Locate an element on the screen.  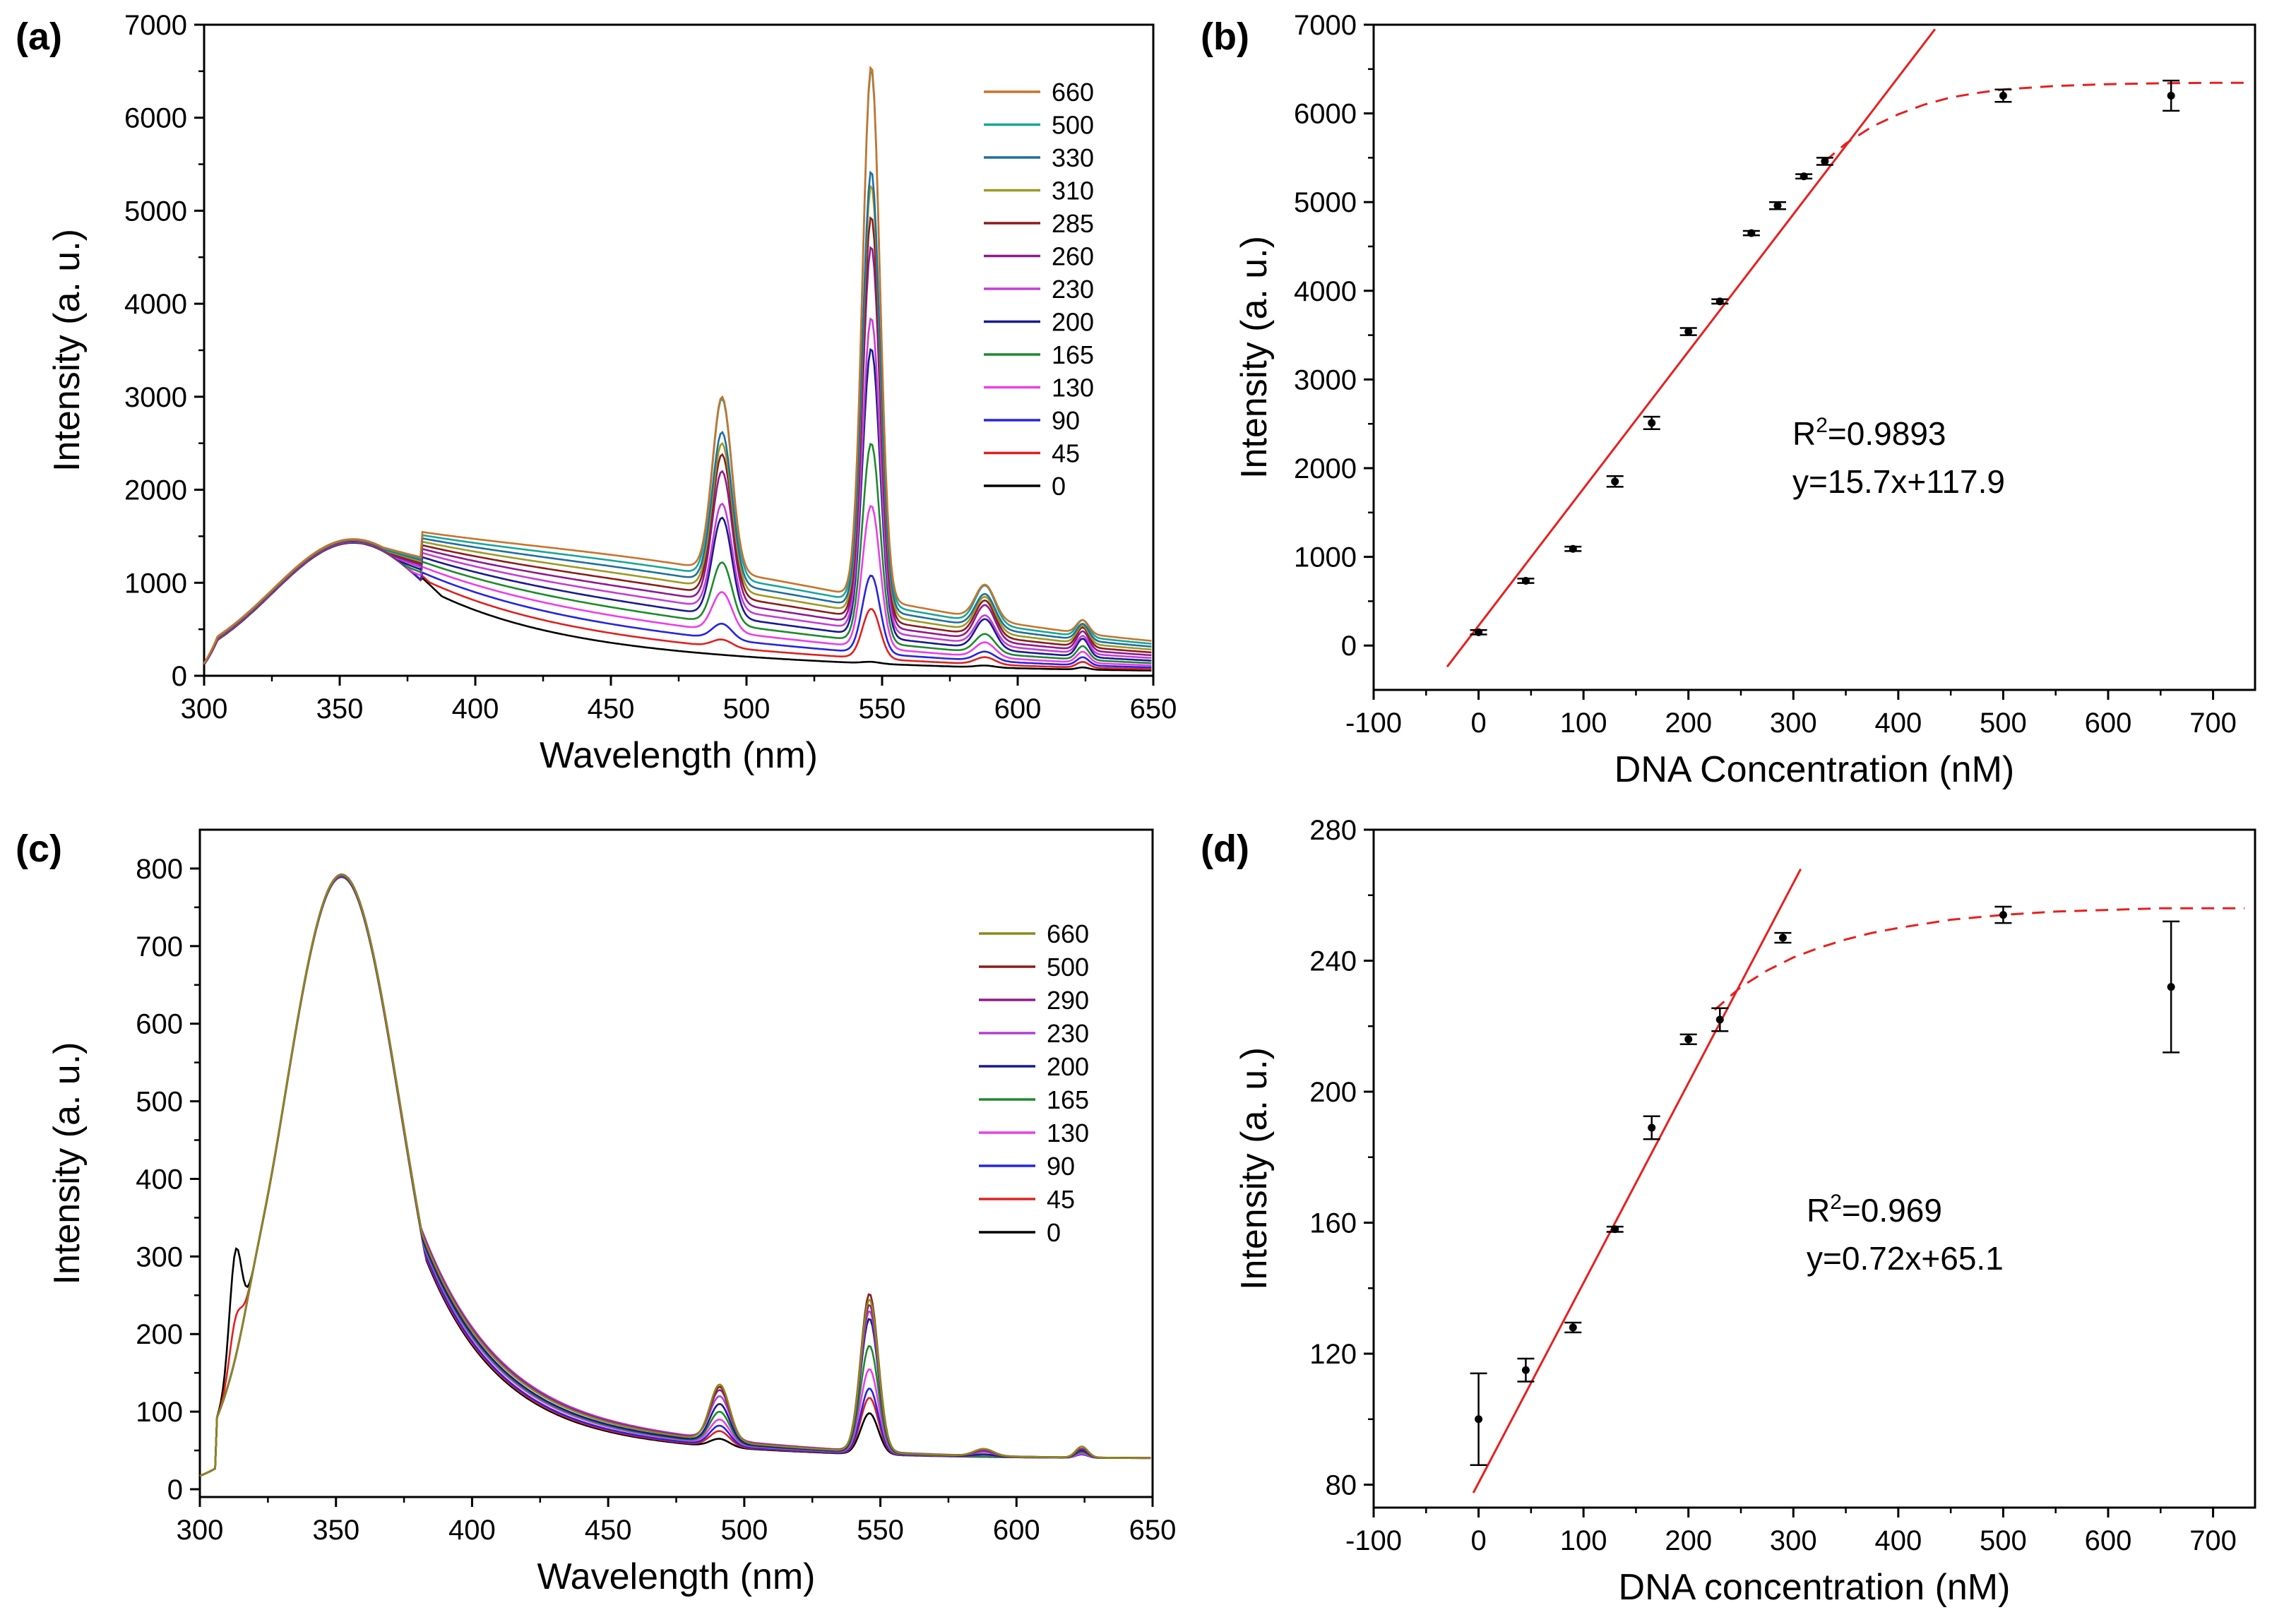
legend-label-90: 90 is located at coordinates (1066, 420).